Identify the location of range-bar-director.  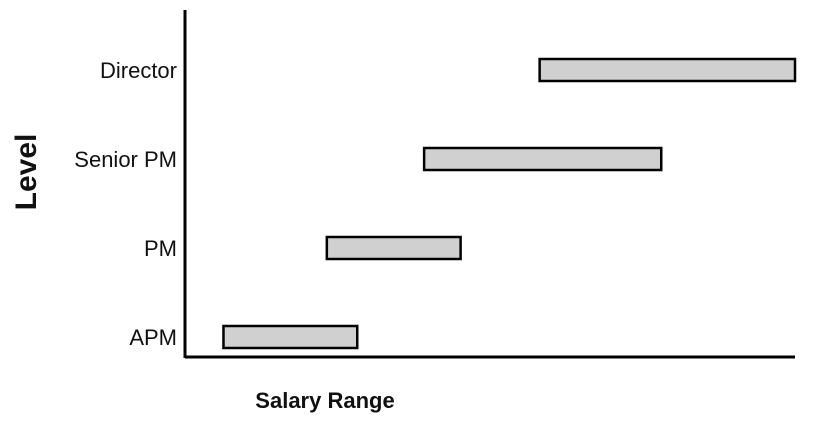
(667, 70).